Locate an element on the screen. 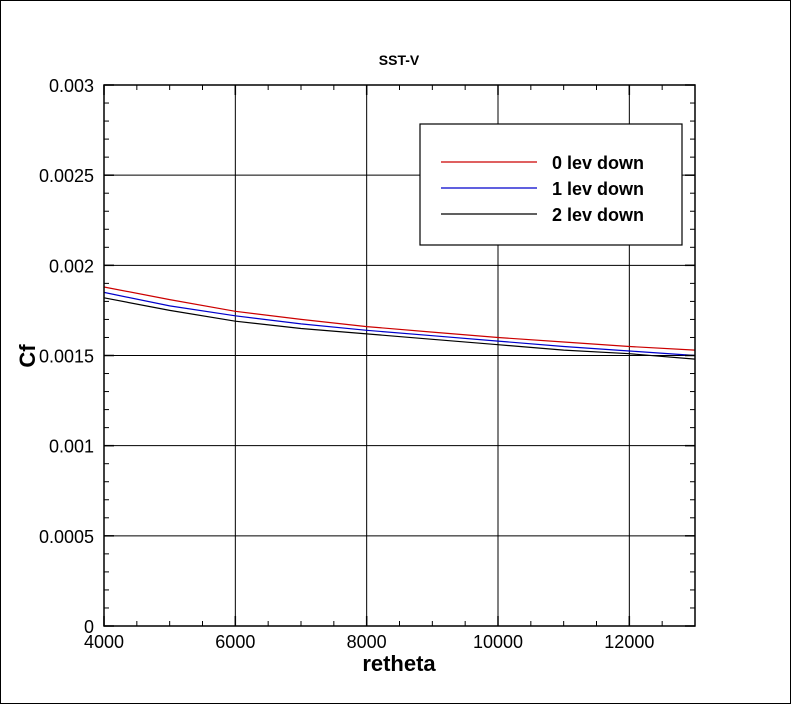  y-axis-label: Cf is located at coordinates (27, 356).